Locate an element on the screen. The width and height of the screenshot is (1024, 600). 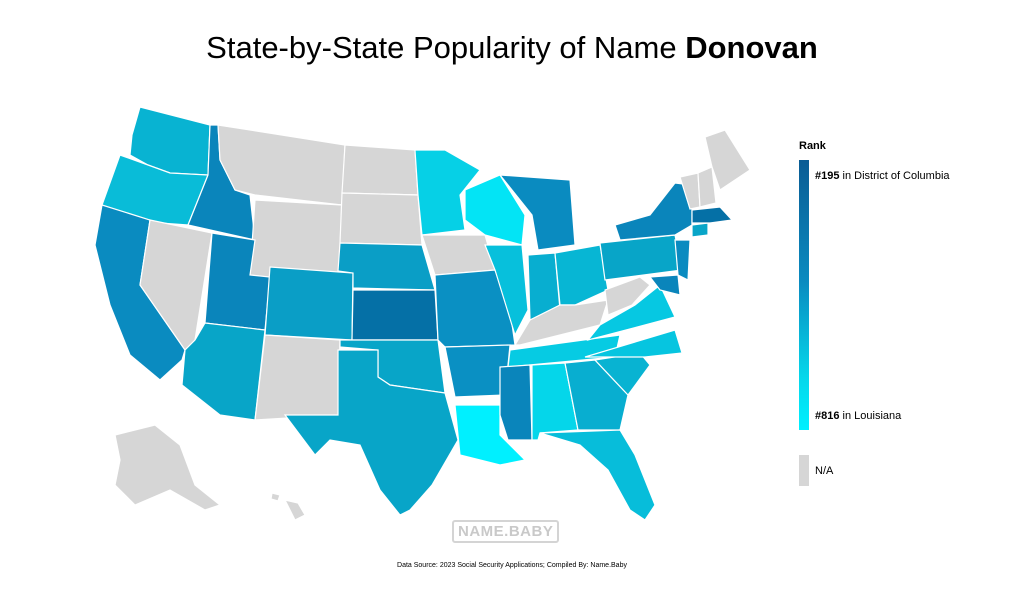
watermark-logo: NAME.BABY is located at coordinates (506, 531).